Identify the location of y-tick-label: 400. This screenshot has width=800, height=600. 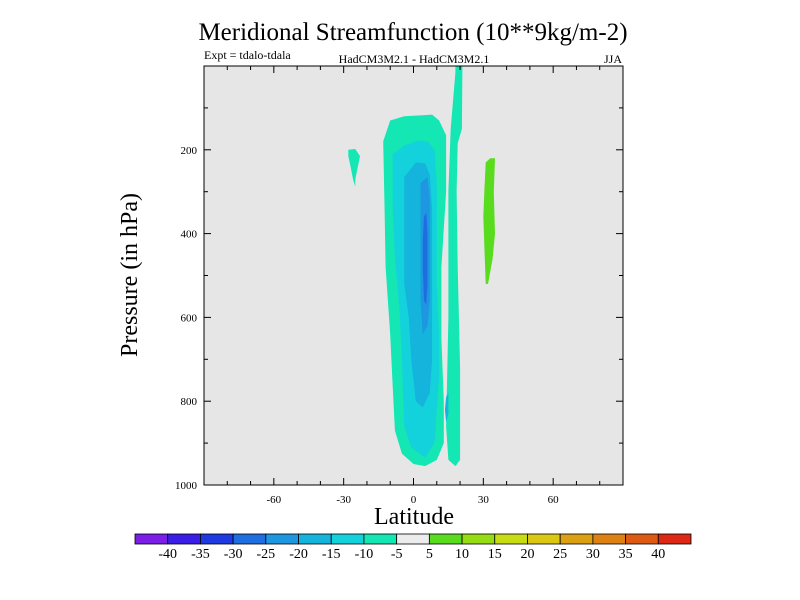
(189, 235).